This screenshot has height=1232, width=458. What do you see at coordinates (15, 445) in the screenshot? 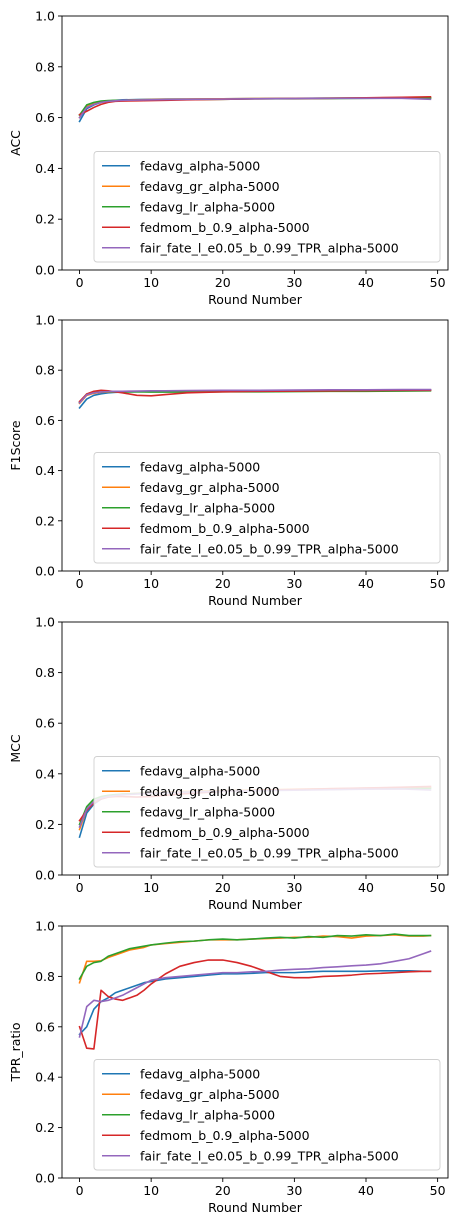
I see `y-axis-label: F1Score` at bounding box center [15, 445].